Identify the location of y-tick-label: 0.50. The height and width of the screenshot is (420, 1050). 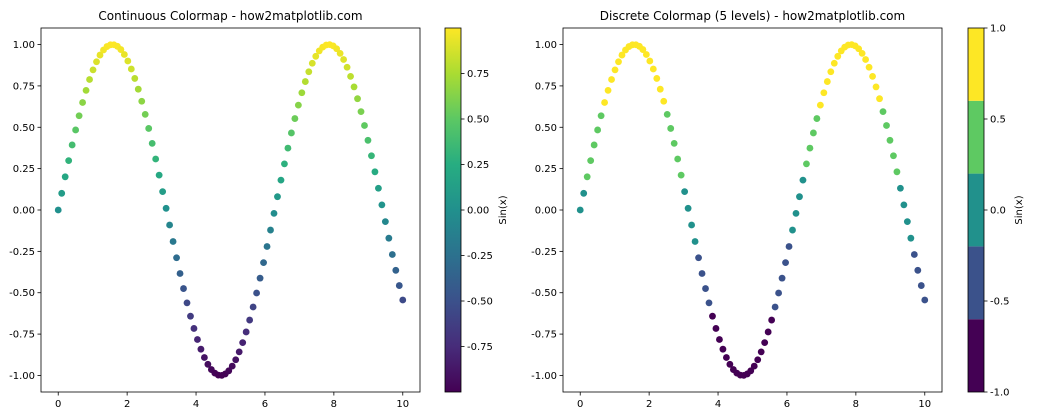
(24, 128).